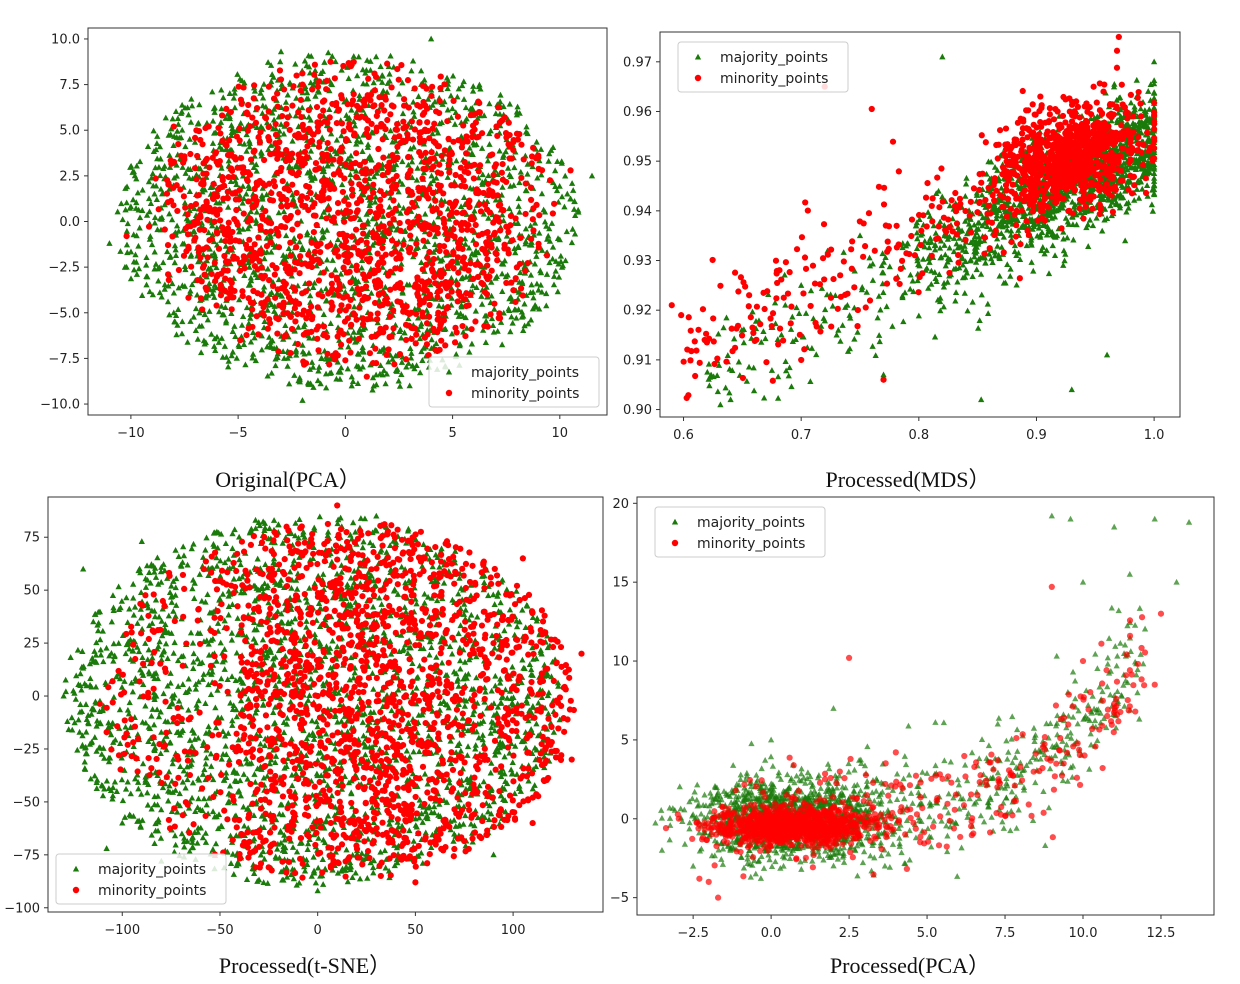 The height and width of the screenshot is (984, 1240). Describe the element at coordinates (65, 39) in the screenshot. I see `y-tick-label: 10.0` at that location.